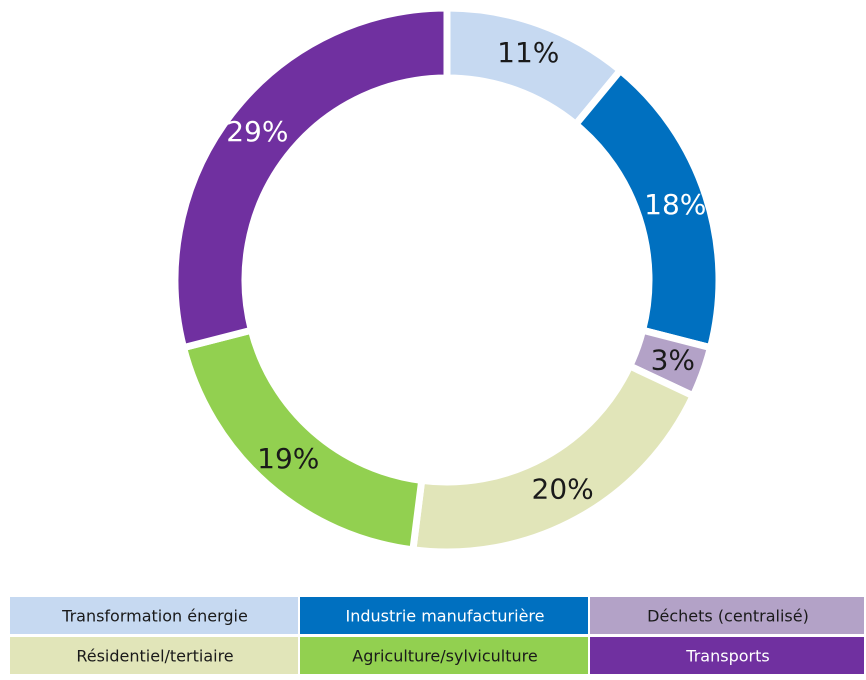  Describe the element at coordinates (675, 204) in the screenshot. I see `data-label: 18%` at that location.